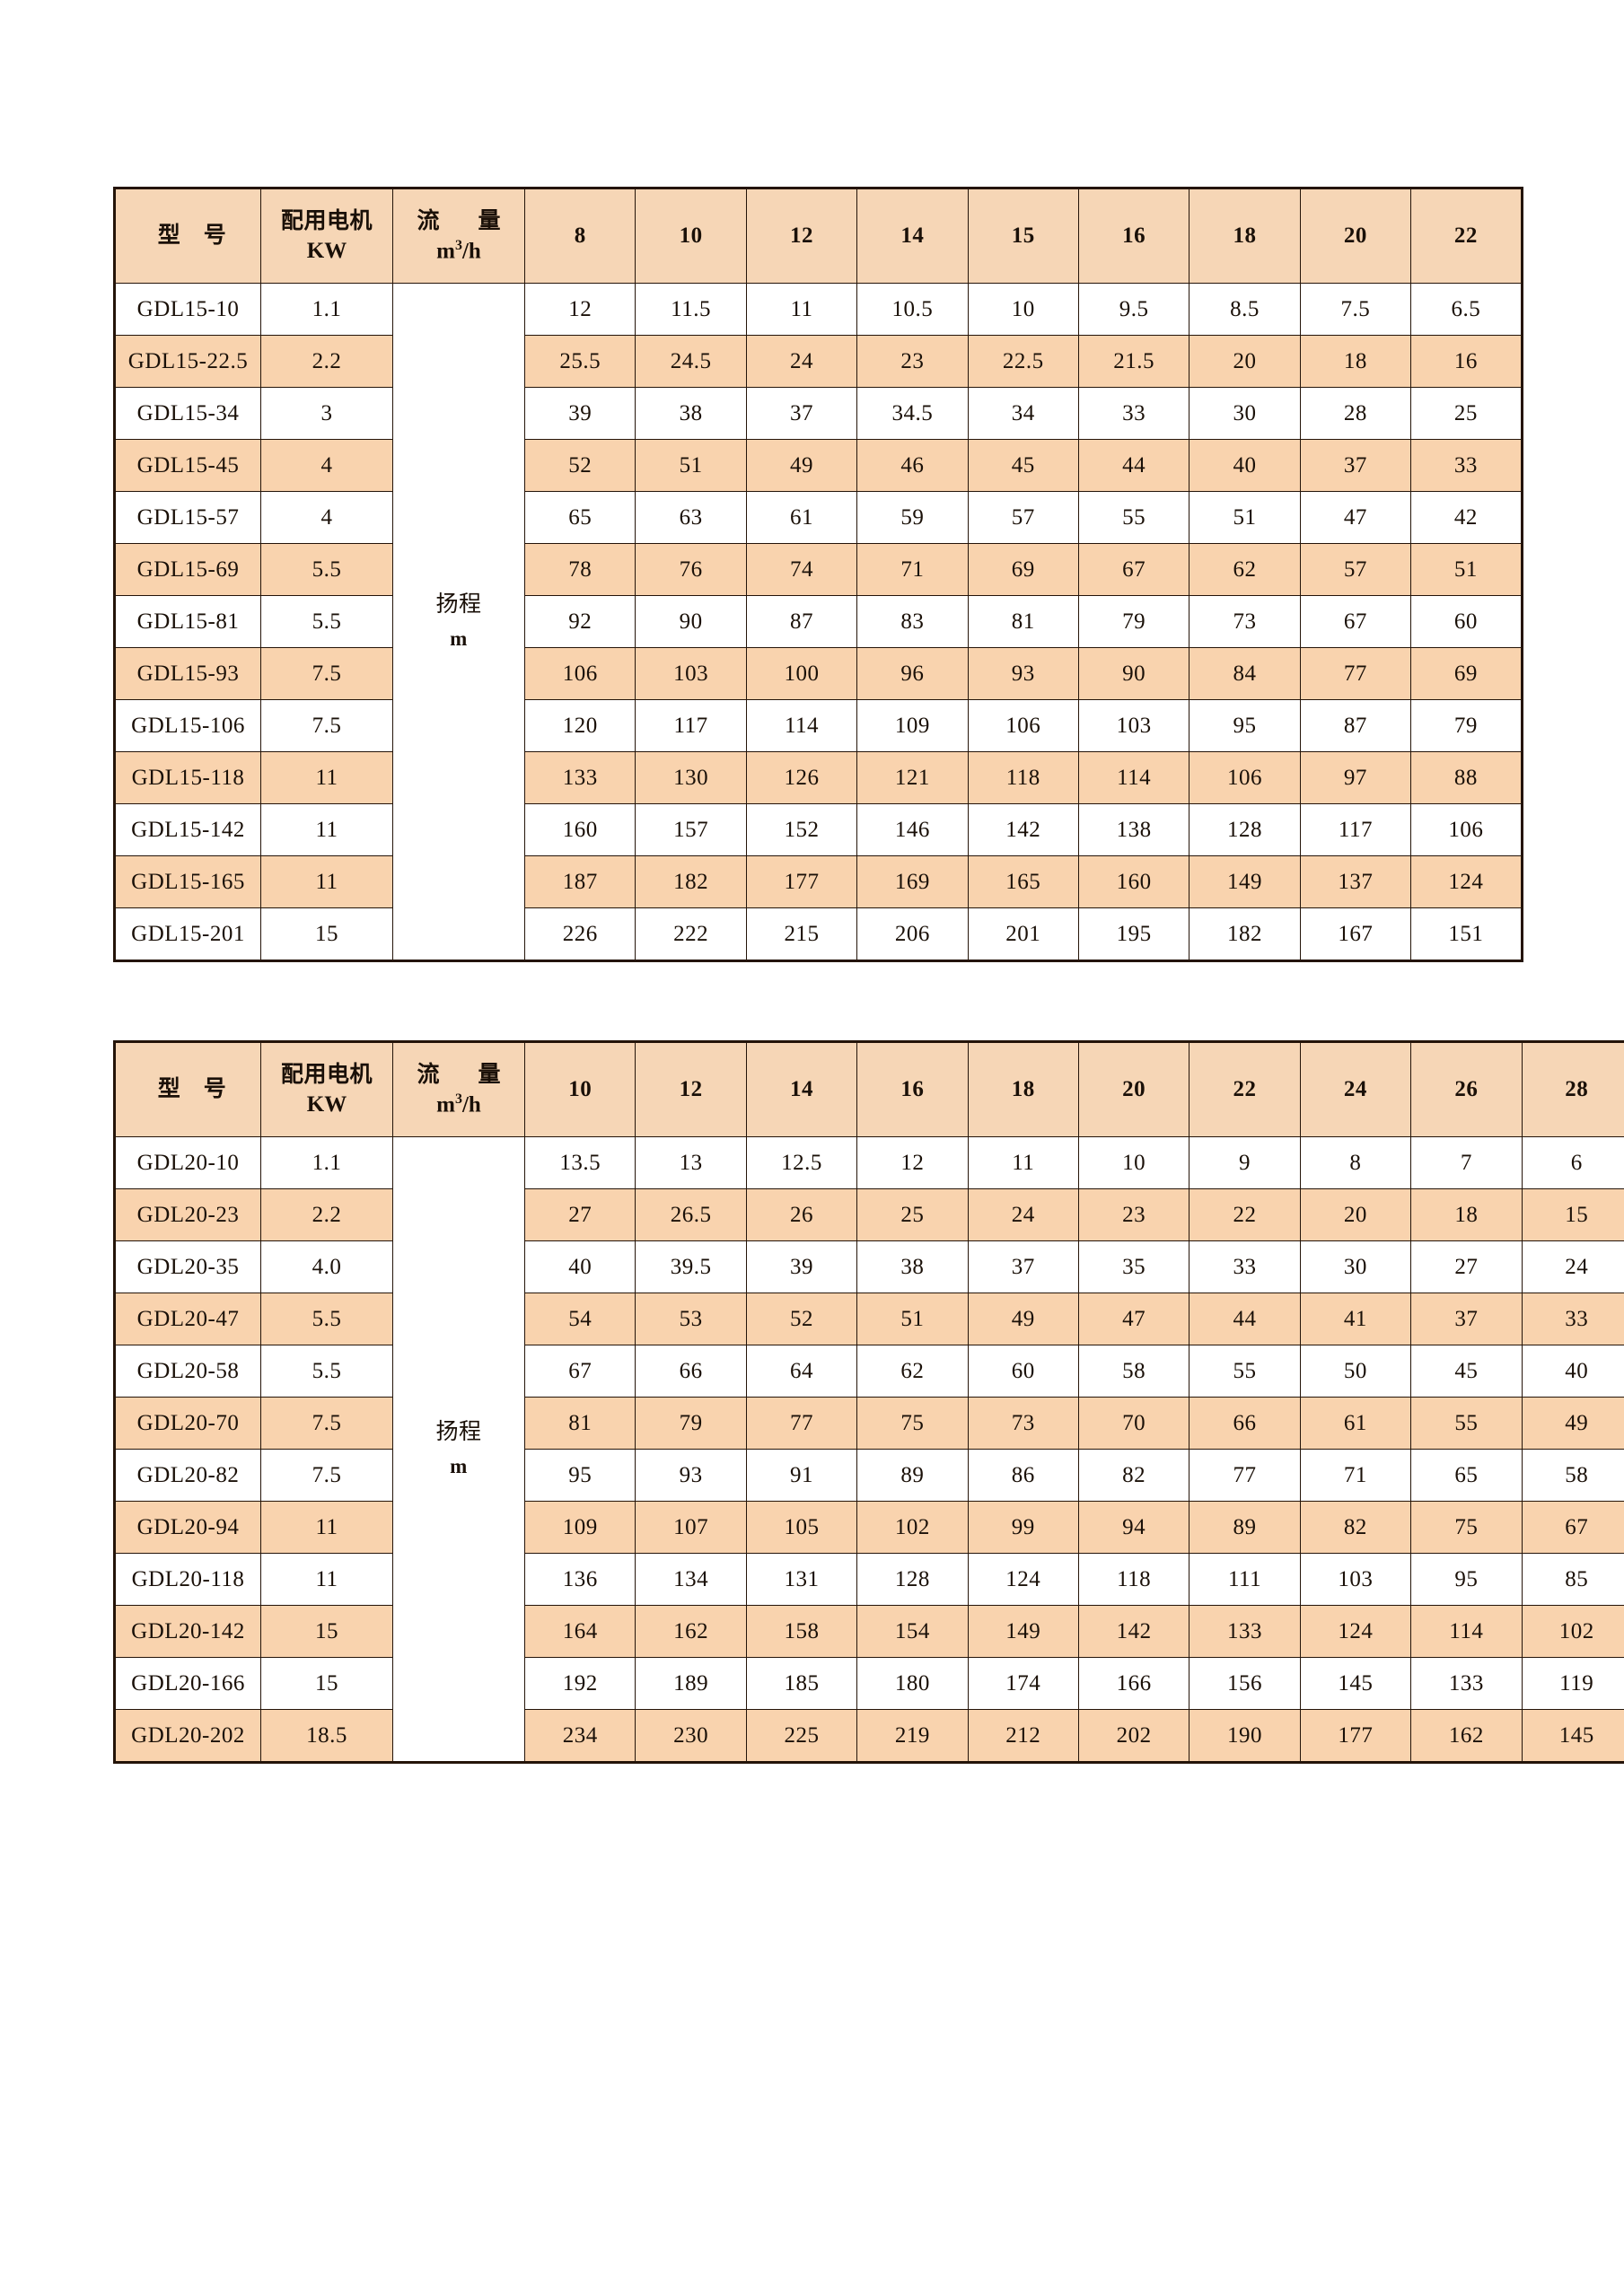  What do you see at coordinates (1572, 1579) in the screenshot?
I see `cell-head-value: 85` at bounding box center [1572, 1579].